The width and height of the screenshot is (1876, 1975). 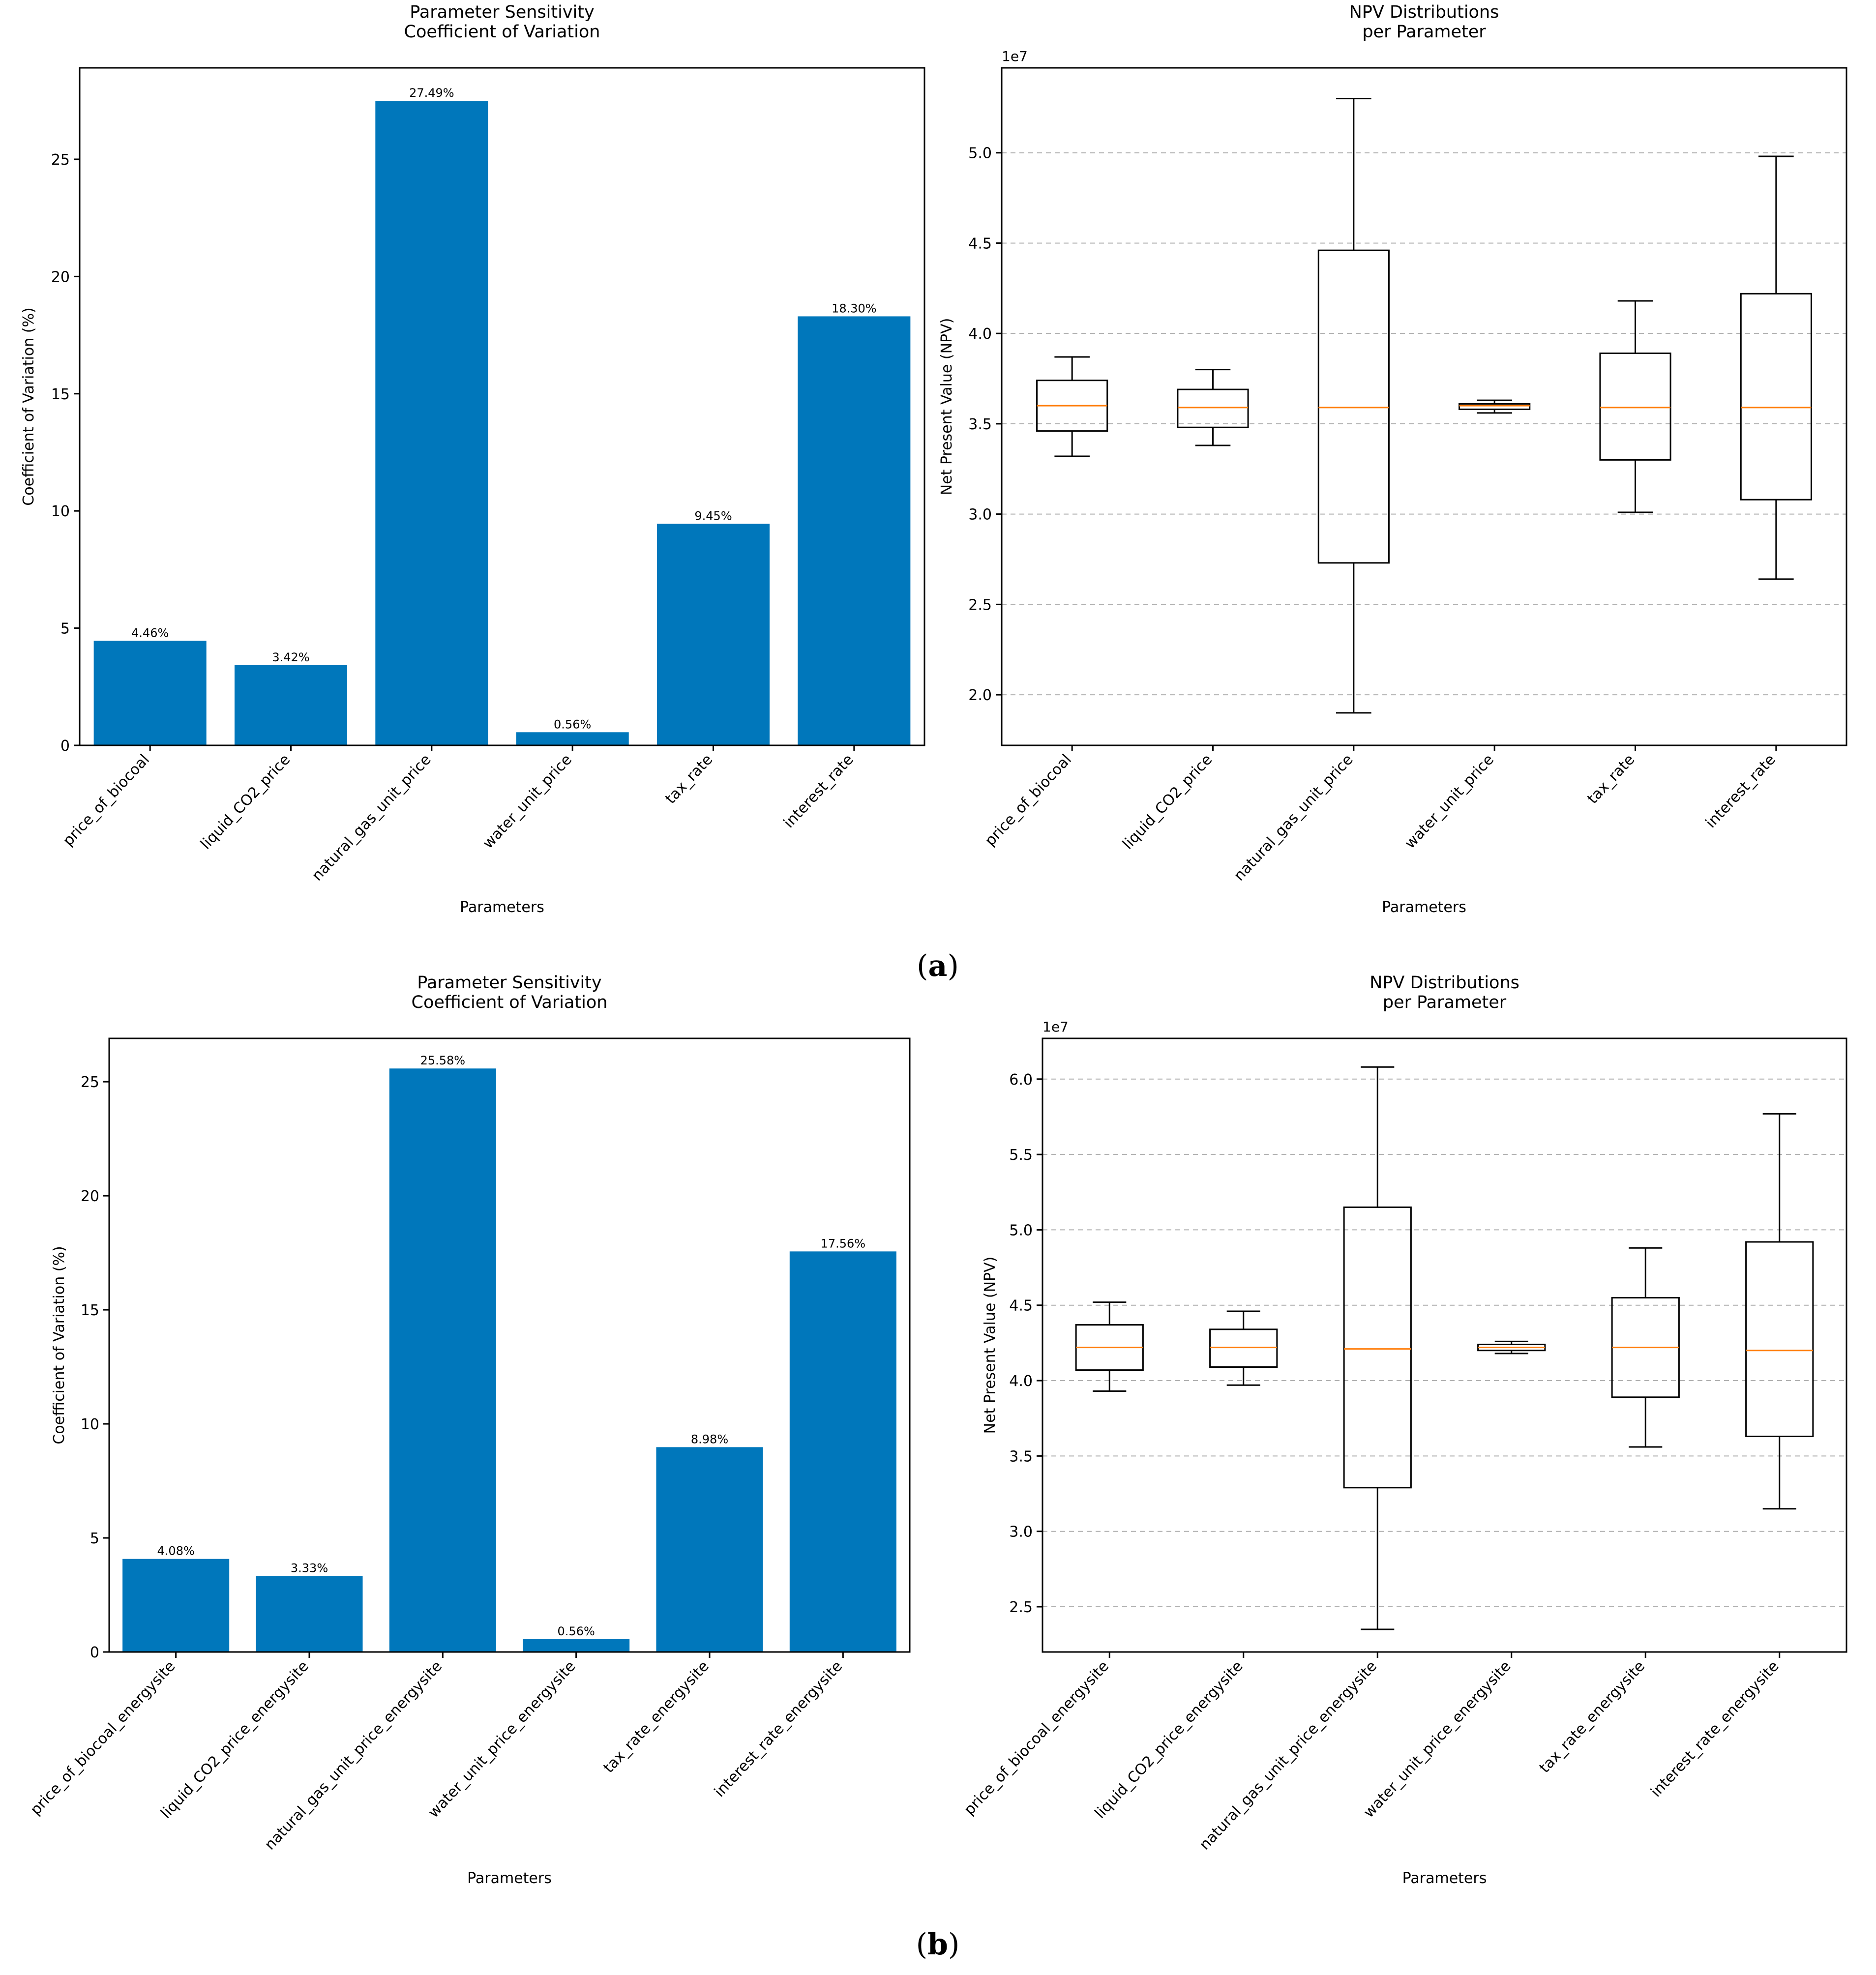 I want to click on box-interest_rate, so click(x=1776, y=367).